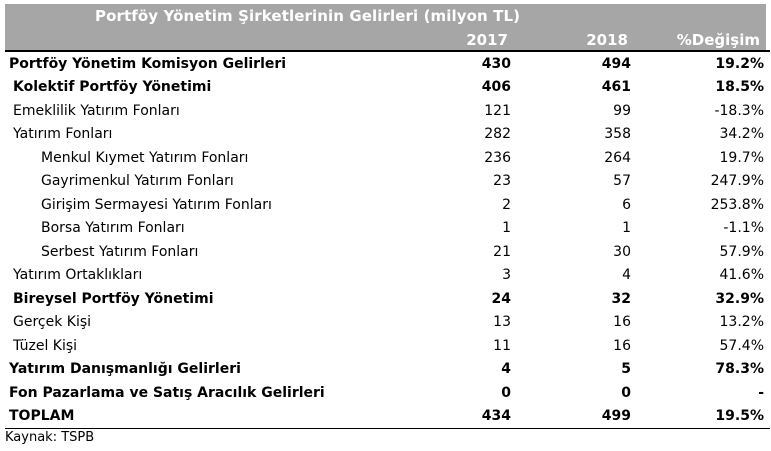 This screenshot has width=771, height=451. I want to click on cell-change: 19.7%, so click(741, 157).